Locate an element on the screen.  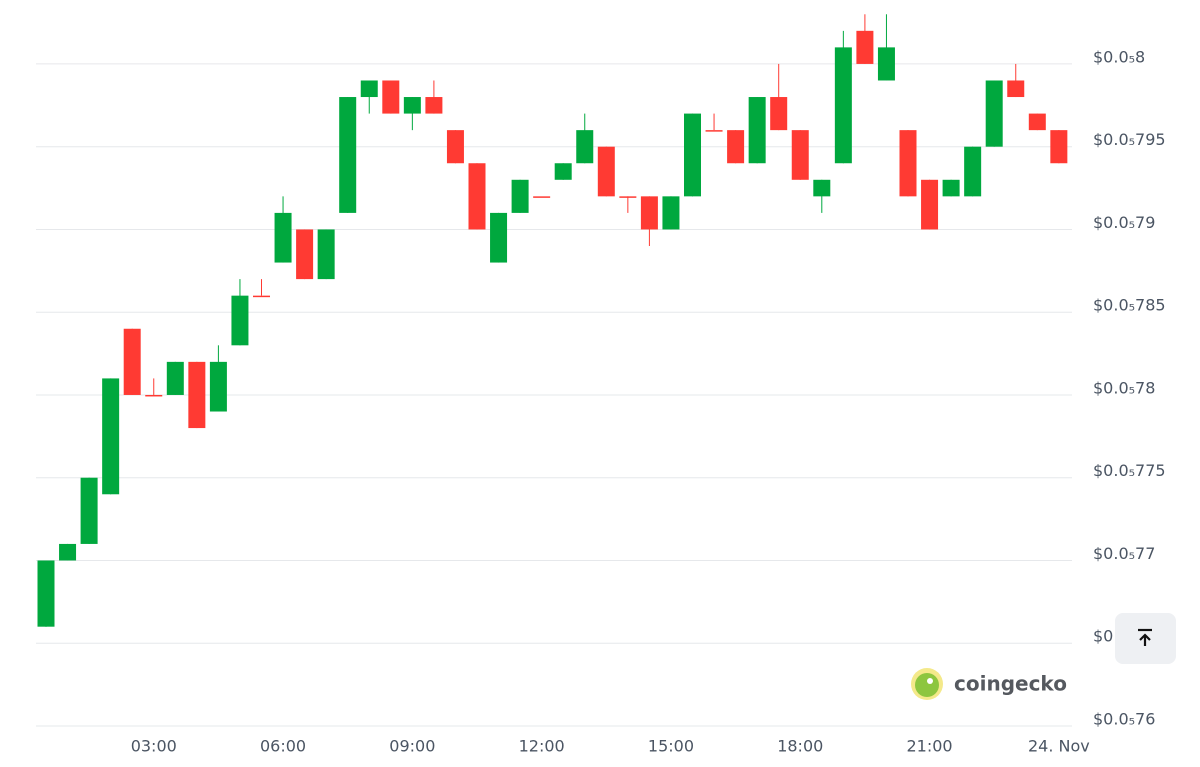
watermark-text: coingecko is located at coordinates (1010, 684).